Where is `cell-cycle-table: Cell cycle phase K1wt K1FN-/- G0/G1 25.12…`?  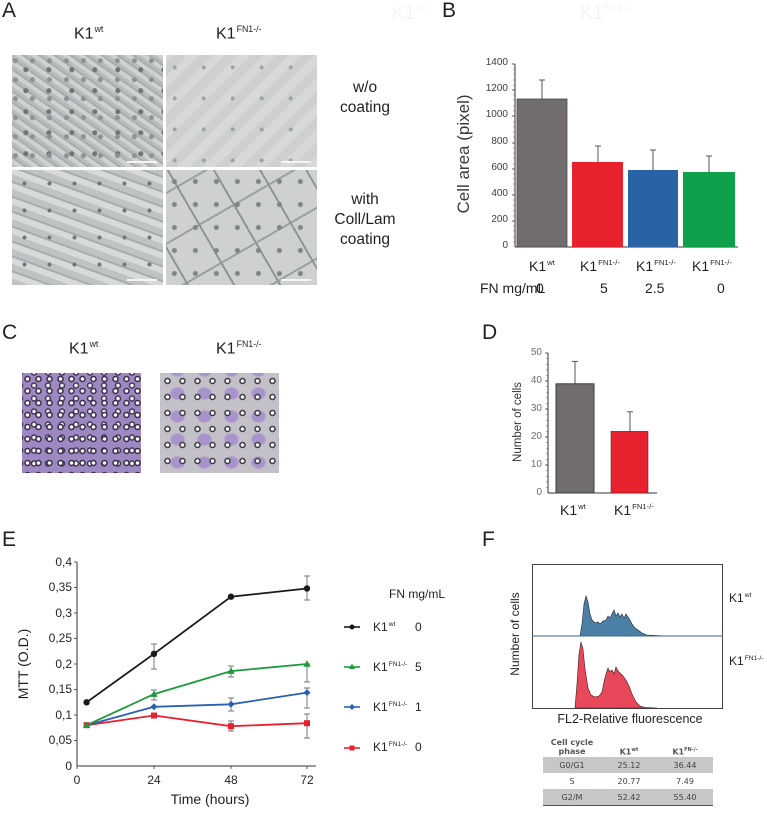 cell-cycle-table: Cell cycle phase K1wt K1FN-/- G0/G1 25.12… is located at coordinates (628, 771).